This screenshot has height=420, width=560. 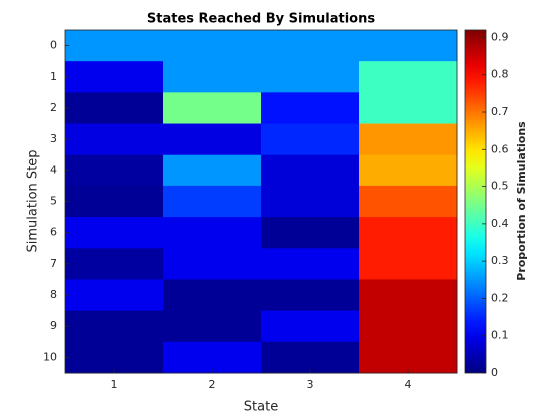 I want to click on y-tick-label: 10, so click(x=50, y=356).